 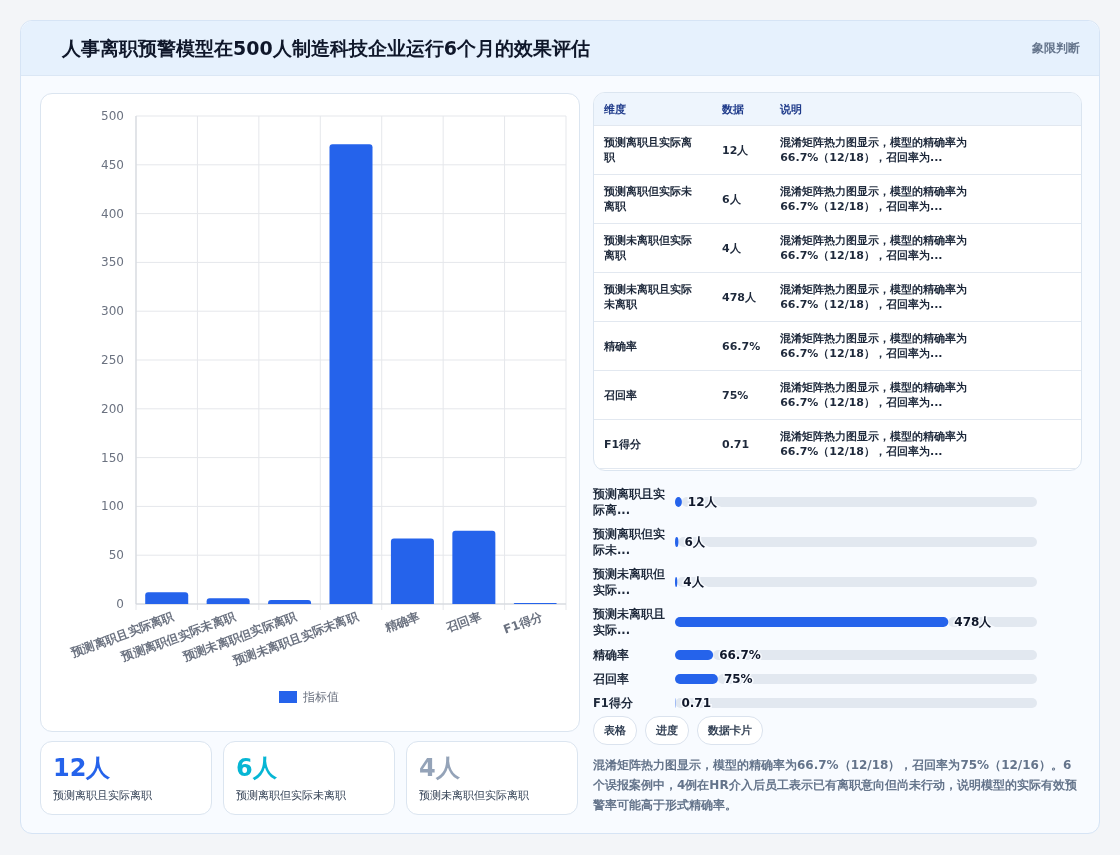 What do you see at coordinates (730, 730) in the screenshot?
I see `text: 数据卡片` at bounding box center [730, 730].